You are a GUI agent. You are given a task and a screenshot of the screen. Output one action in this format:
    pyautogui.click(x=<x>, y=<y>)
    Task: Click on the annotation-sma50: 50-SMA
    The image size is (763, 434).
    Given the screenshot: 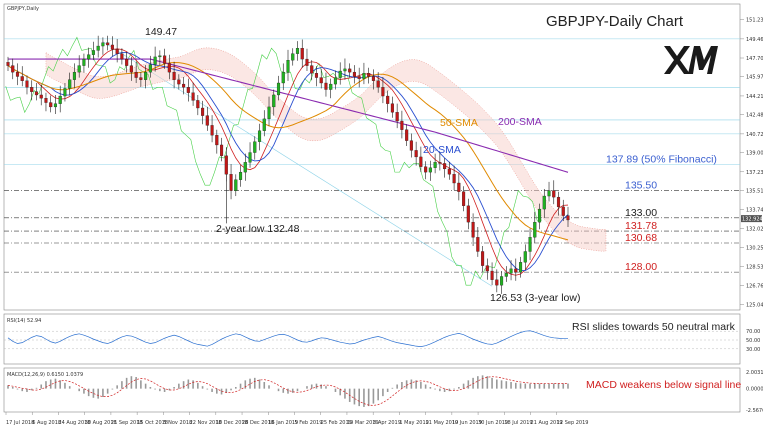 What is the action you would take?
    pyautogui.click(x=459, y=123)
    